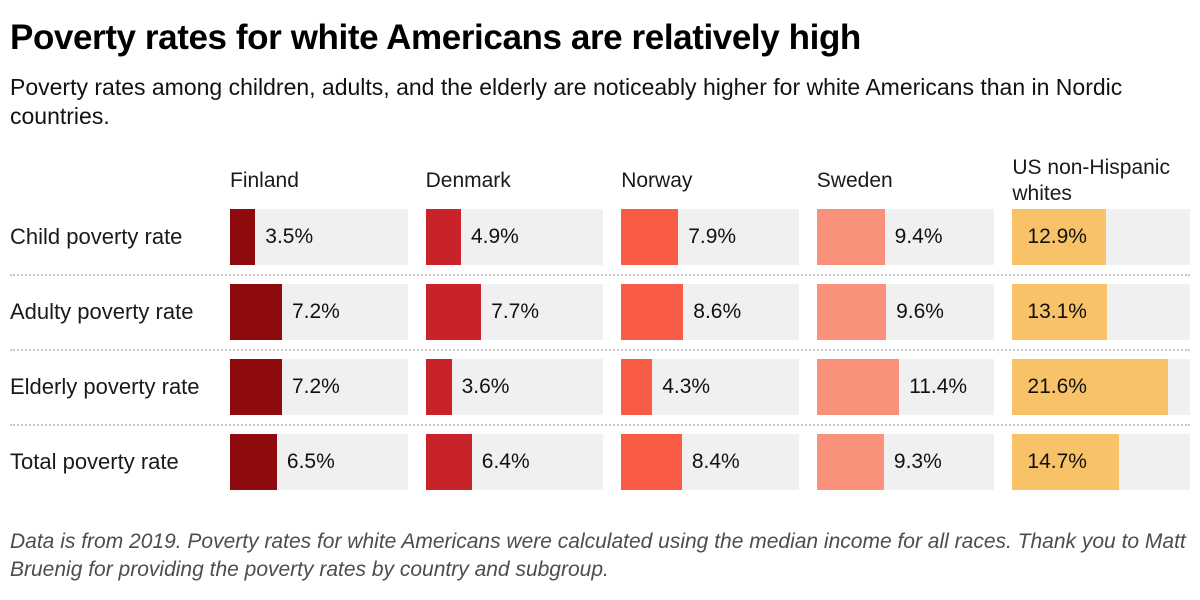  I want to click on bar-value-label: 4.9%, so click(494, 236).